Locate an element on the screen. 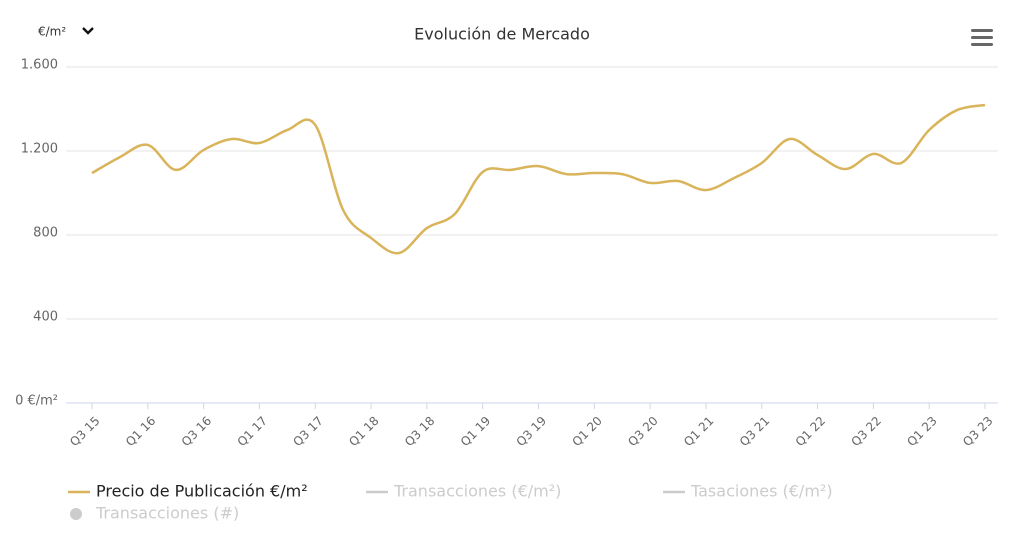 This screenshot has height=546, width=1024. dropdown-arrow is located at coordinates (88, 31).